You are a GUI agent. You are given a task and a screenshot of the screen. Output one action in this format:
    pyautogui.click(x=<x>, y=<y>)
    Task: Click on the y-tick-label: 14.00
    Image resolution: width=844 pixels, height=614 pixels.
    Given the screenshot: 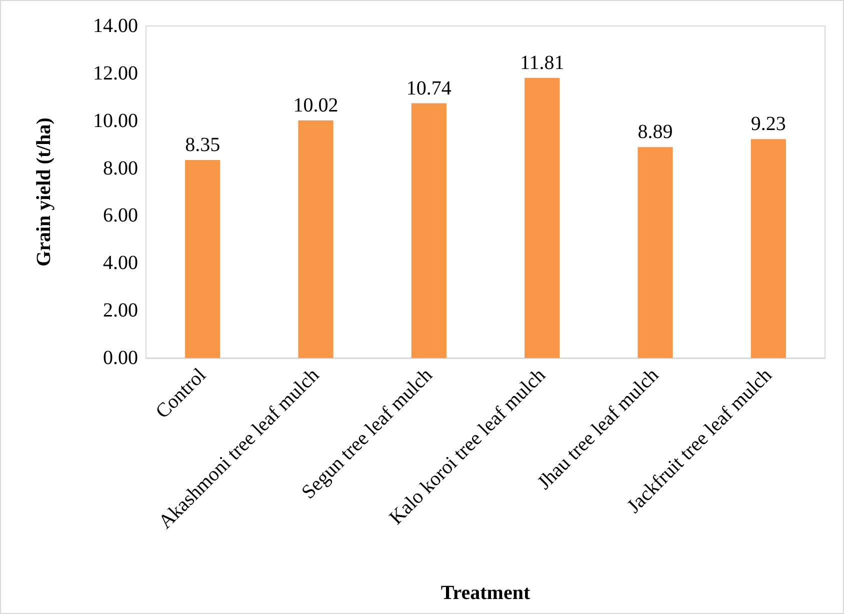 What is the action you would take?
    pyautogui.click(x=115, y=26)
    